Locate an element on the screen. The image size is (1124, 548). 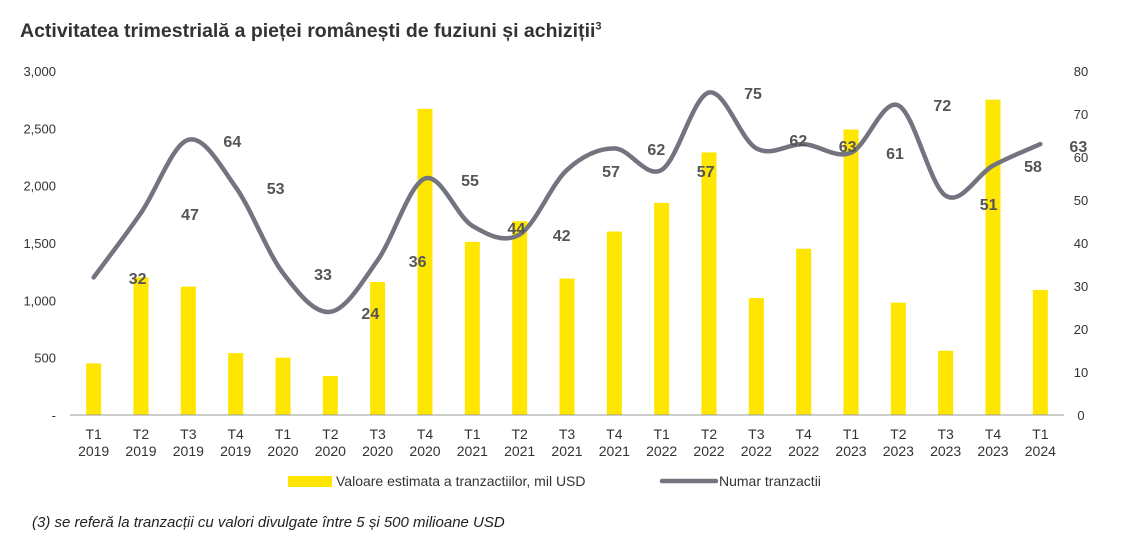
x-axis-tick-label: T4 2022 is located at coordinates (803, 442).